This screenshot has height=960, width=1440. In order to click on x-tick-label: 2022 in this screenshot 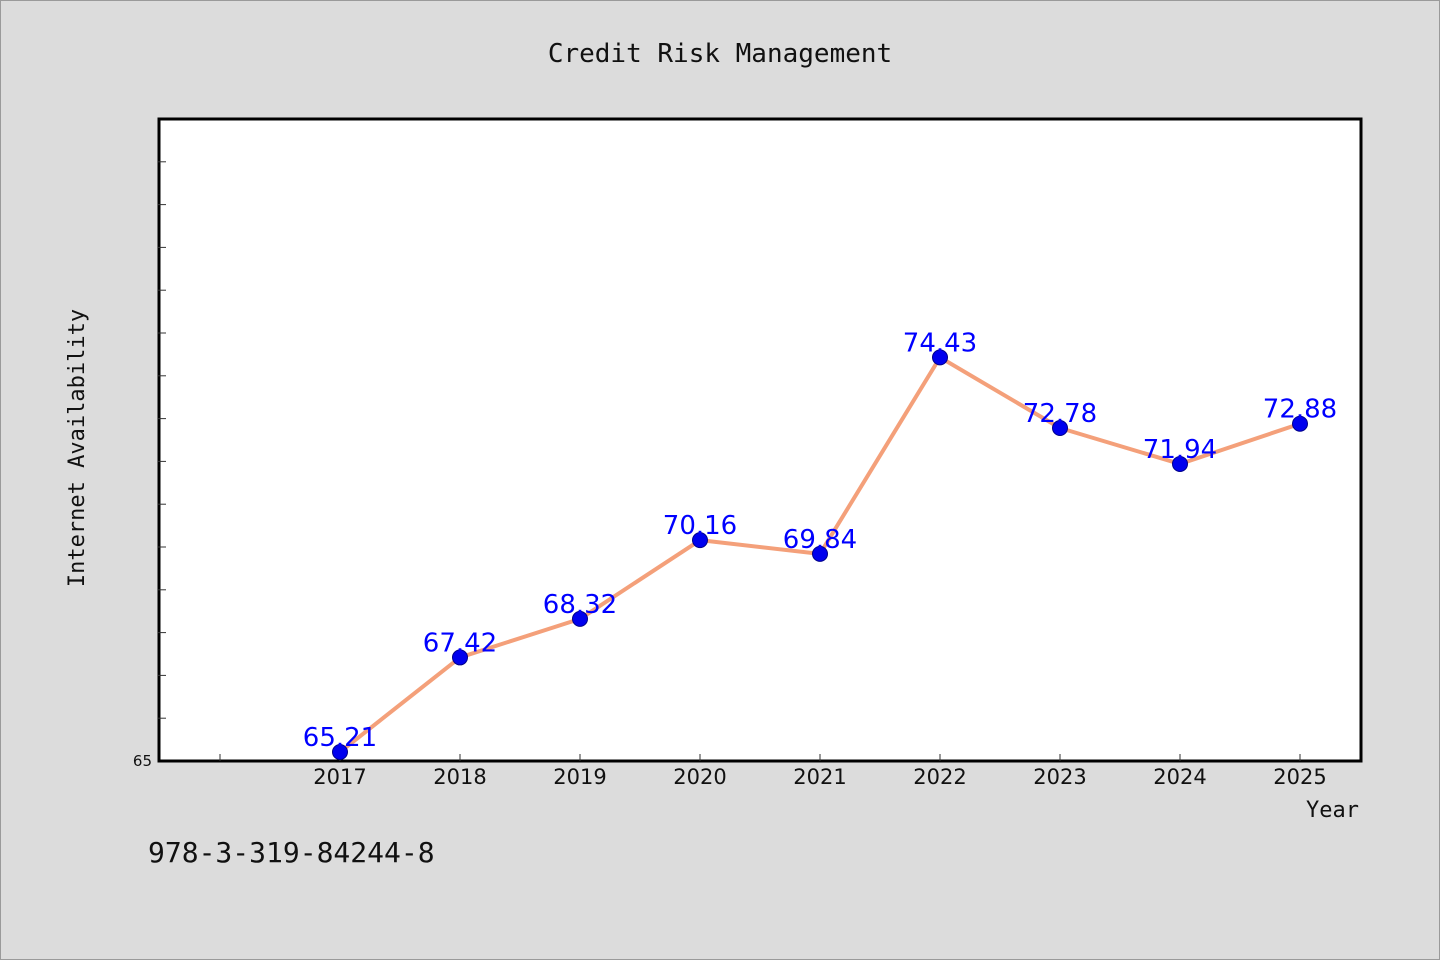, I will do `click(939, 777)`.